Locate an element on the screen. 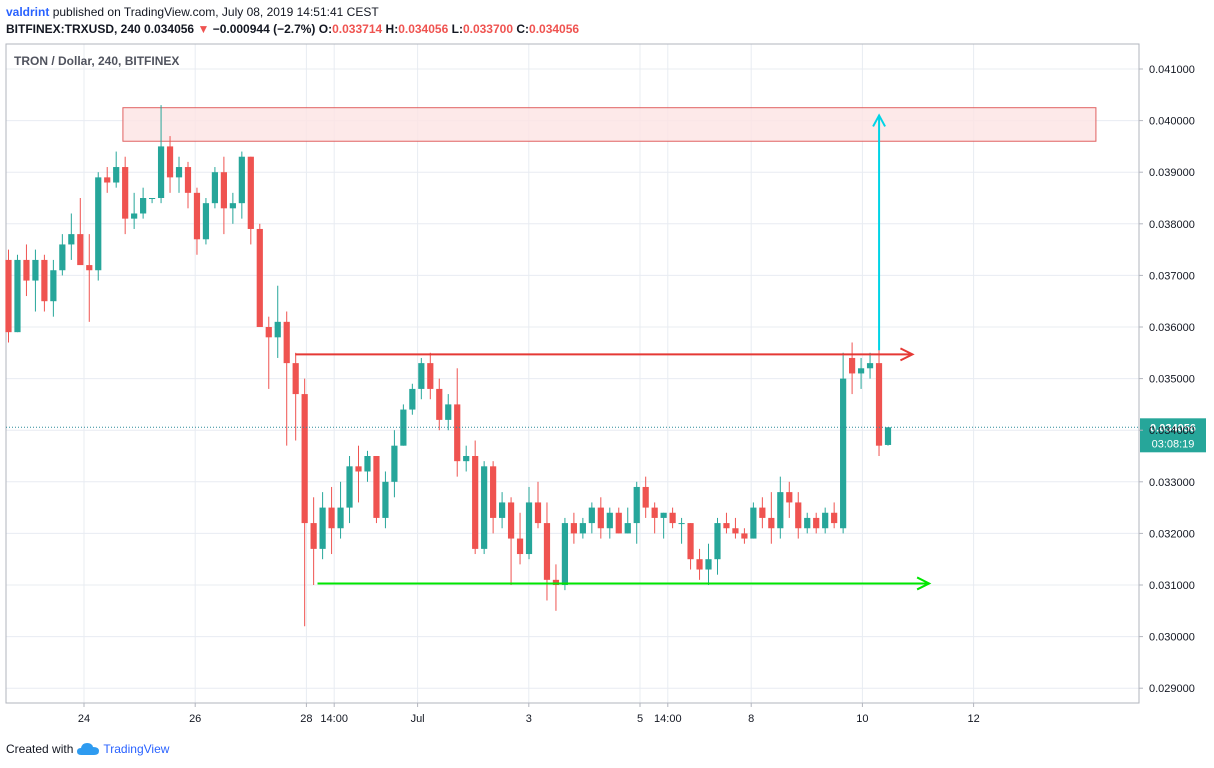 This screenshot has height=768, width=1214. low-label: L: is located at coordinates (457, 29).